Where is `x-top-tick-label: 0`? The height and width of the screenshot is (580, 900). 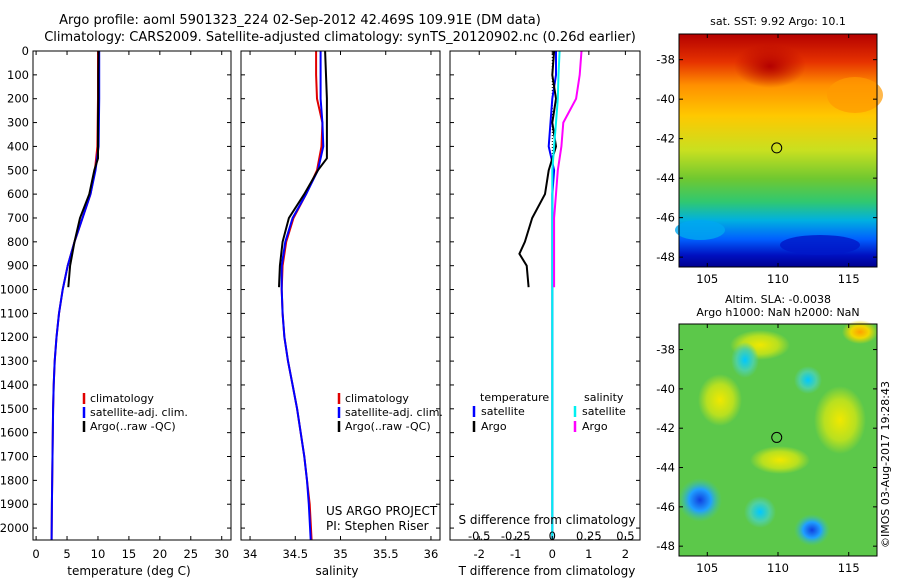 x-top-tick-label: 0 is located at coordinates (552, 536).